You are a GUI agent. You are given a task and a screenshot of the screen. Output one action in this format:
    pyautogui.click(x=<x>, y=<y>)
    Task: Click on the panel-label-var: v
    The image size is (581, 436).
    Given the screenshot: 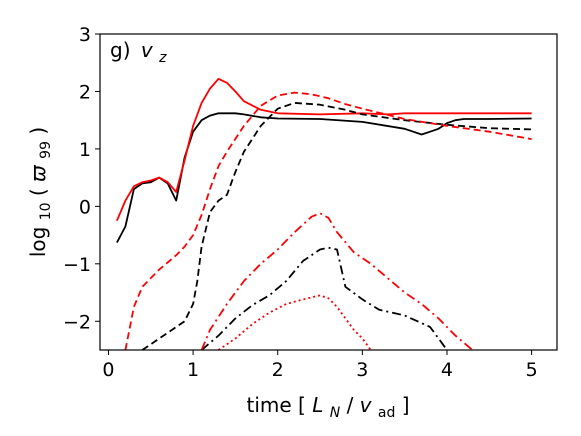 What is the action you would take?
    pyautogui.click(x=147, y=50)
    